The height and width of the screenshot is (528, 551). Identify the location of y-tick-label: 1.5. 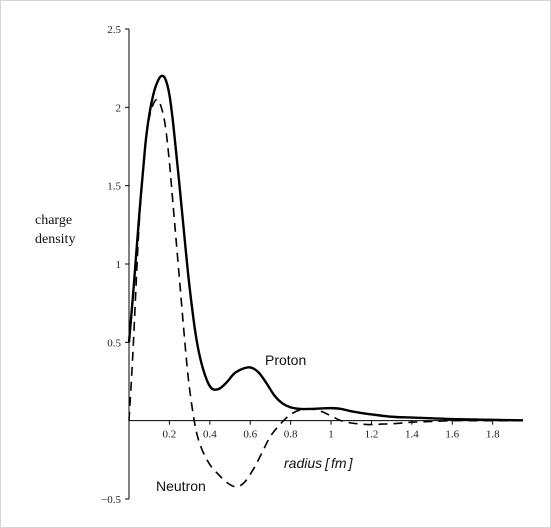
(114, 187).